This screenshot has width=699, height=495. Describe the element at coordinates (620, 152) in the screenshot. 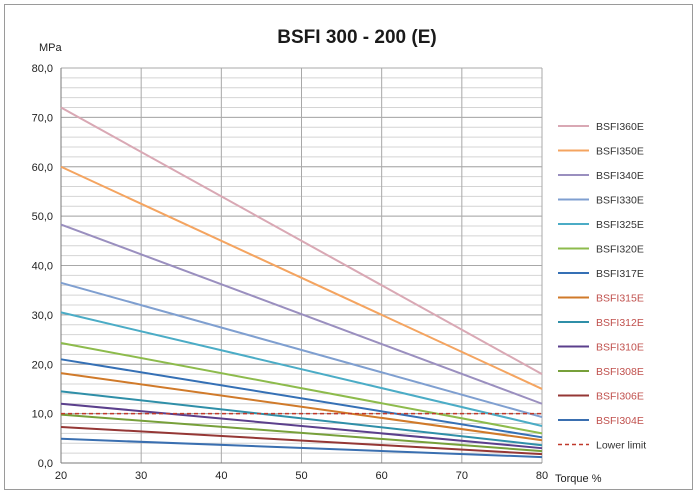

I see `legend-label: BSFI350E` at that location.